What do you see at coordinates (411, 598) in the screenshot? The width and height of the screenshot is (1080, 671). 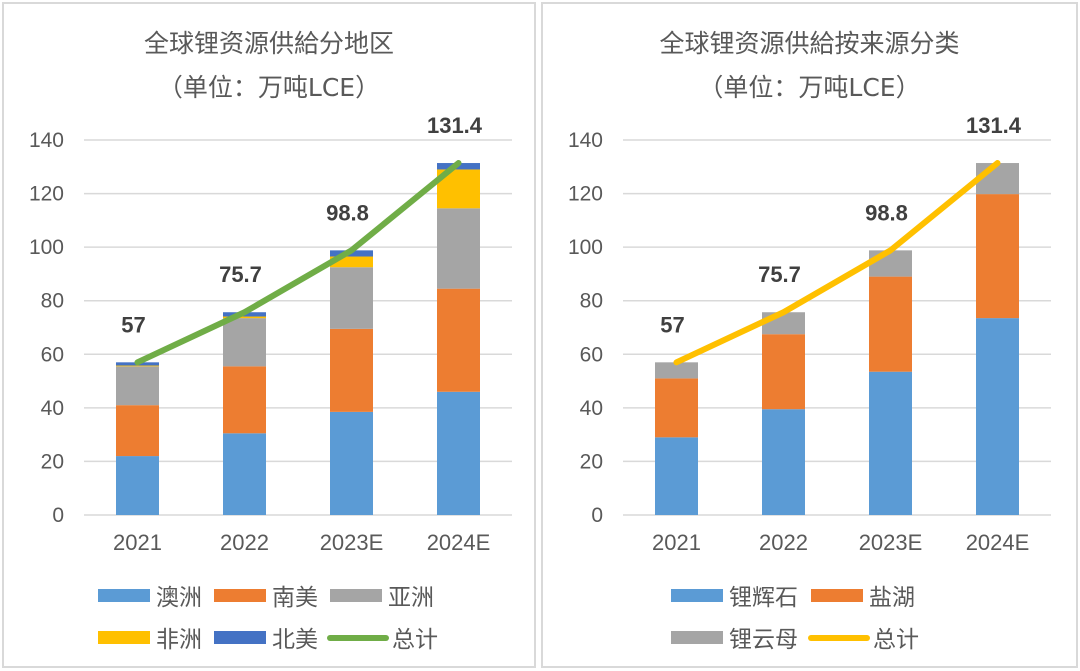 I see `legend-label: 亚洲` at bounding box center [411, 598].